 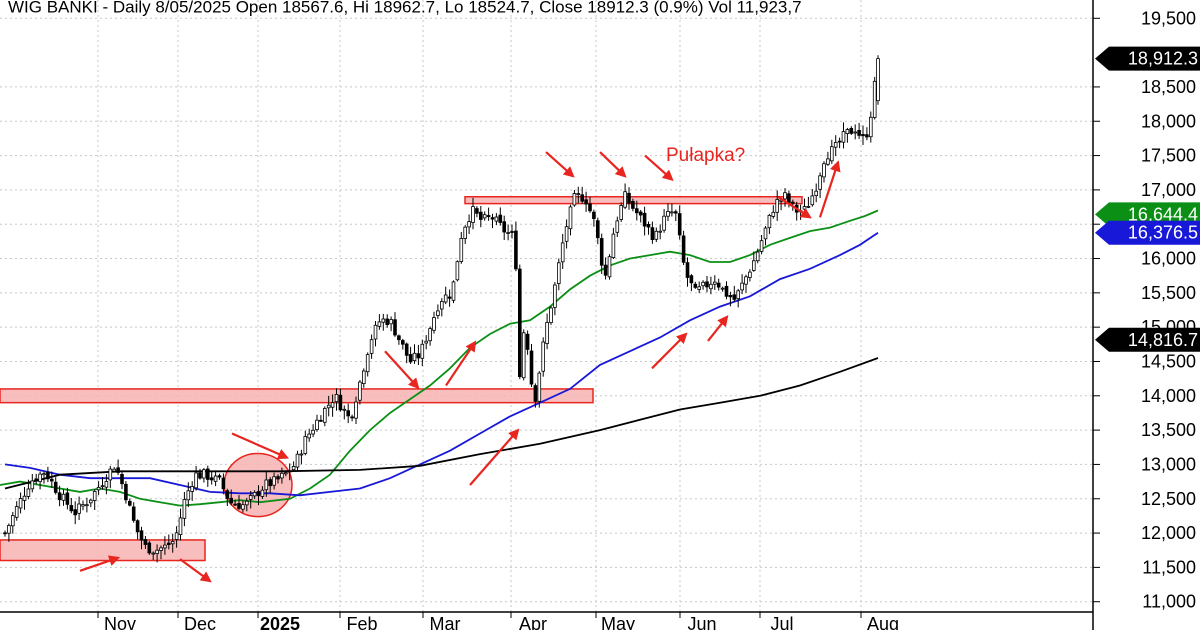 I want to click on x-tick-label: Dec, so click(x=200, y=622).